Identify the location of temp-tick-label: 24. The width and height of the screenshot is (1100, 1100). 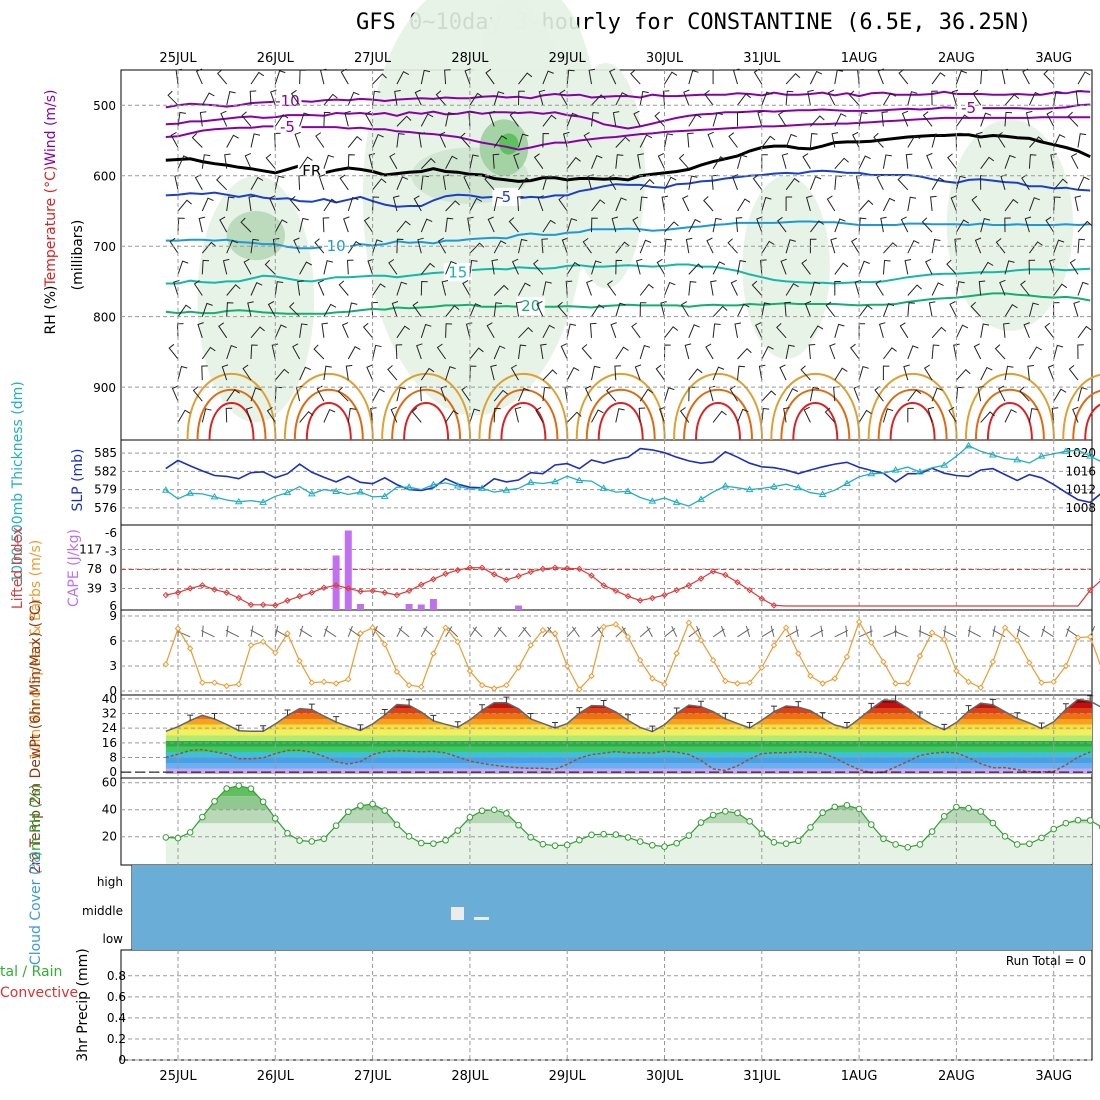
(109, 728).